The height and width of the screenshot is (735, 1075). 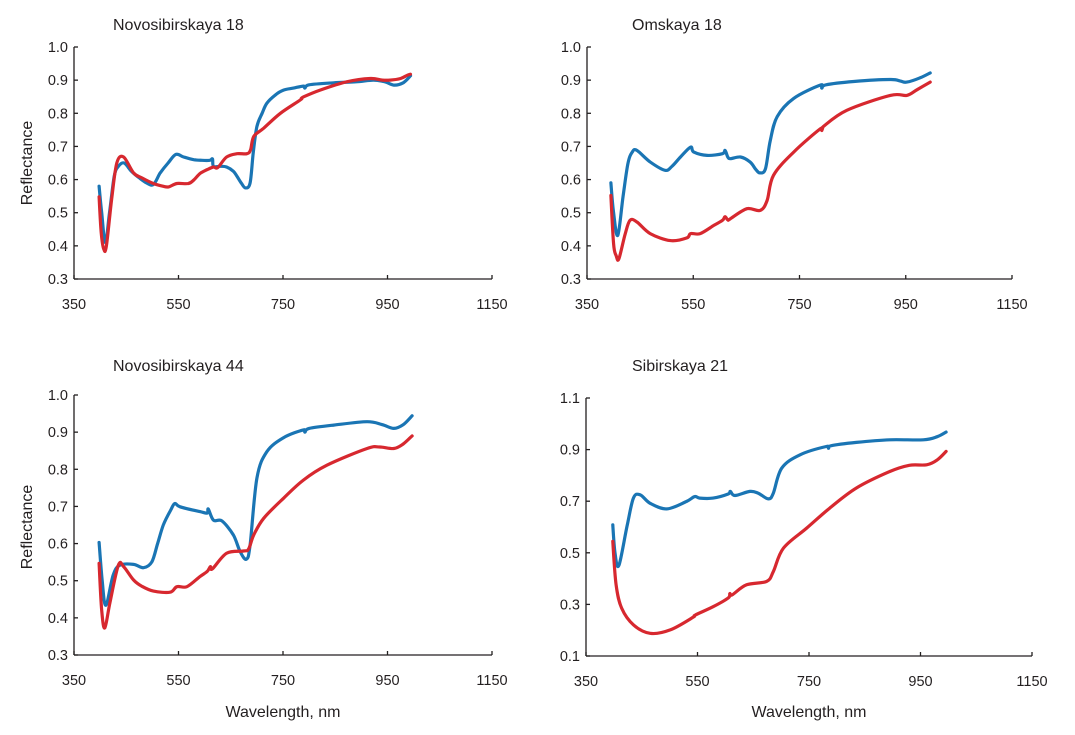 What do you see at coordinates (677, 25) in the screenshot?
I see `panel-title: Omskaya 18` at bounding box center [677, 25].